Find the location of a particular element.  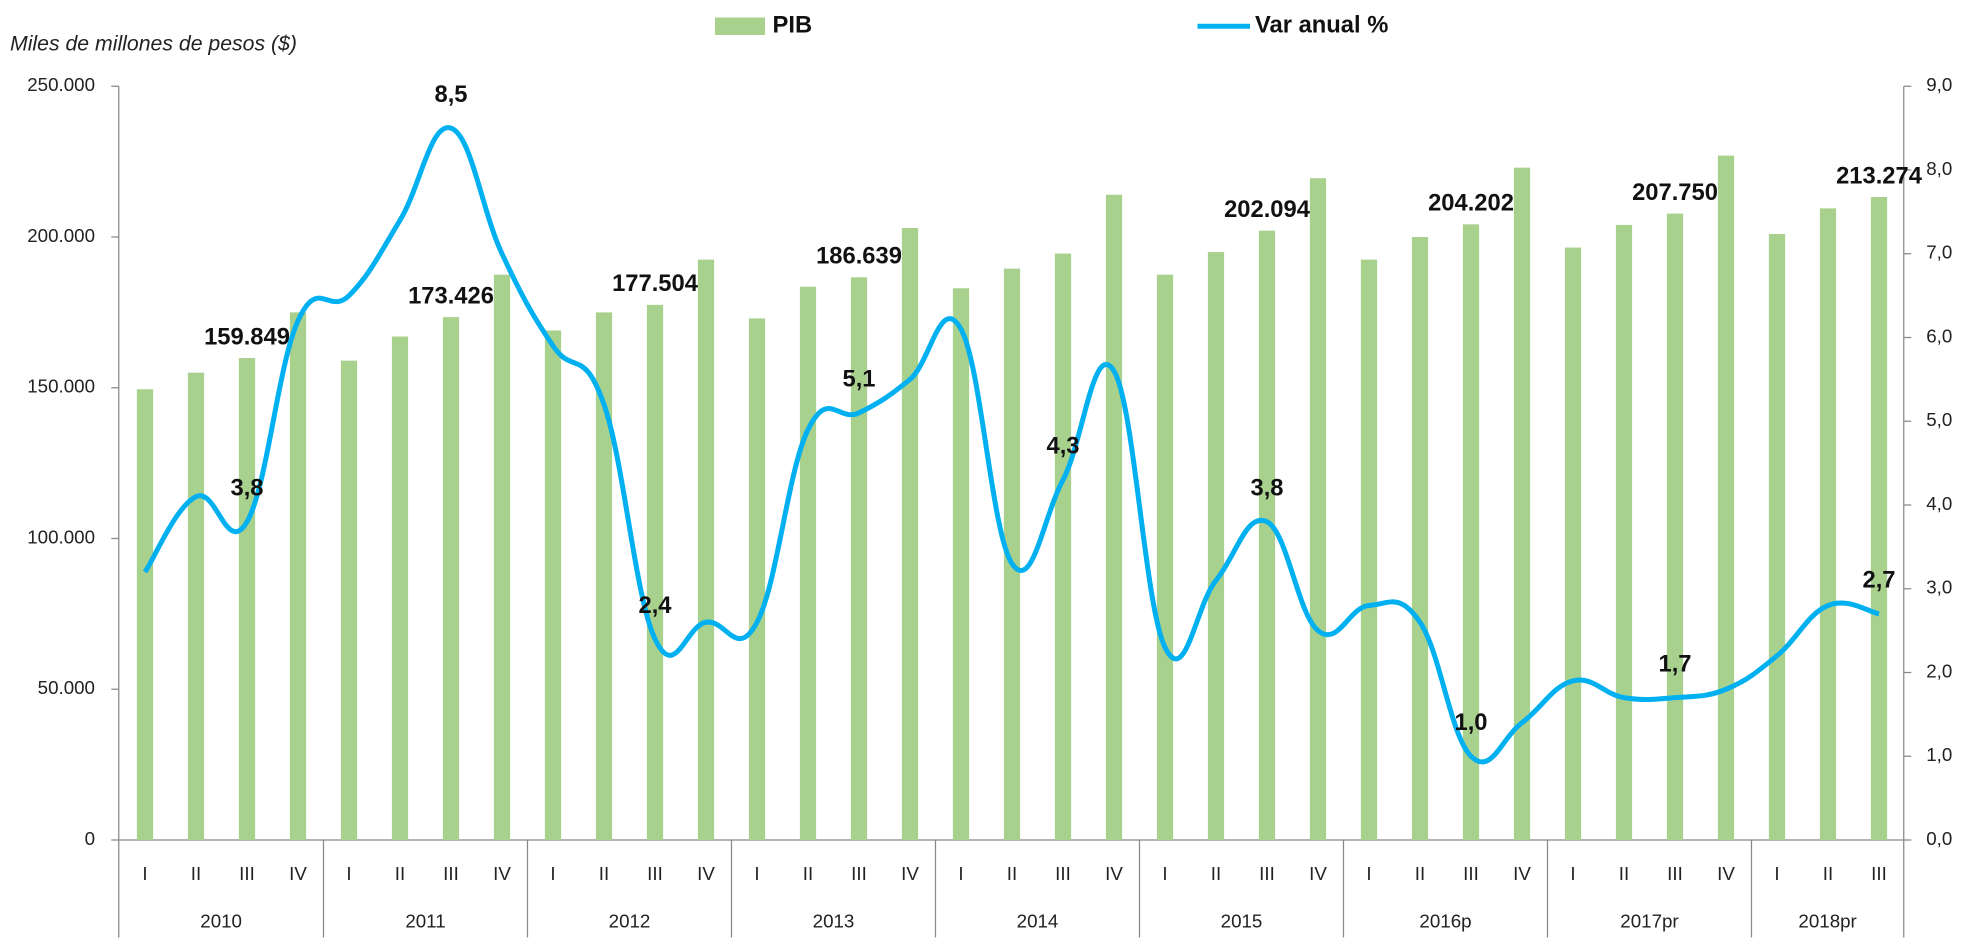

data-label: 1,7 is located at coordinates (1674, 663).